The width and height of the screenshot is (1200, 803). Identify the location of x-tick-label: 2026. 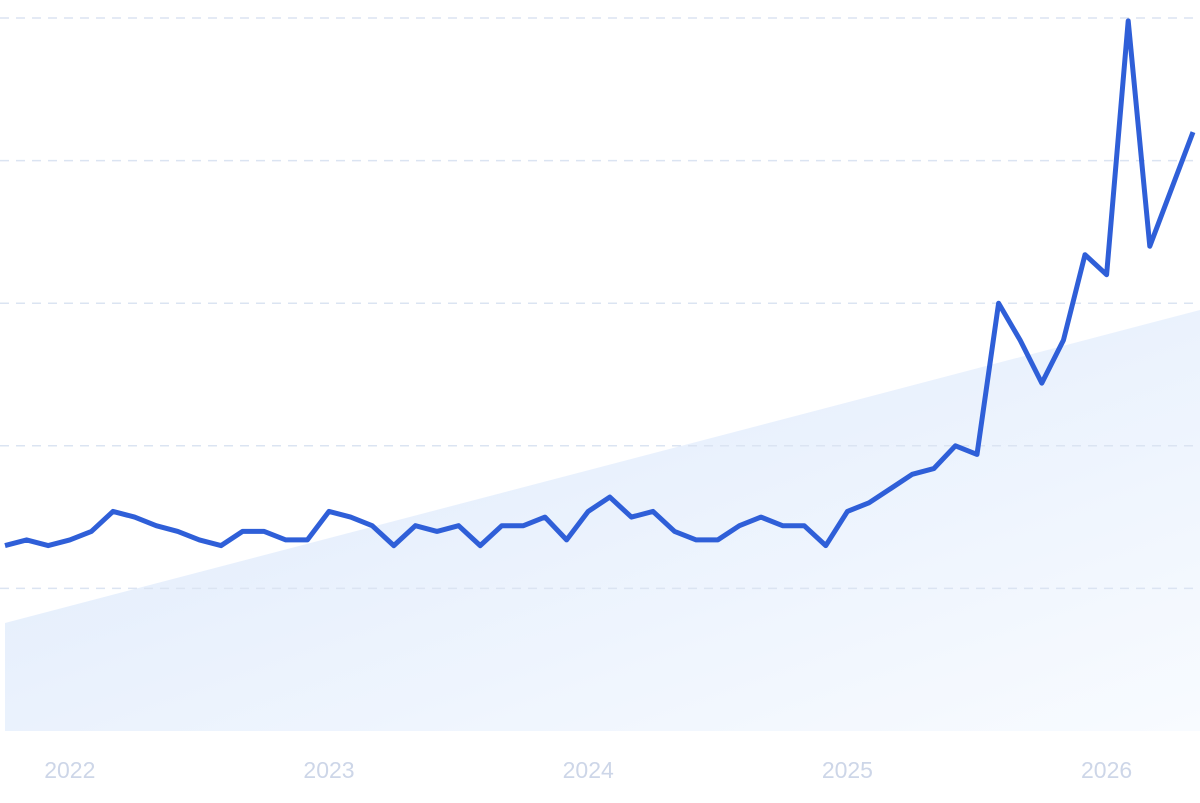
(1106, 770).